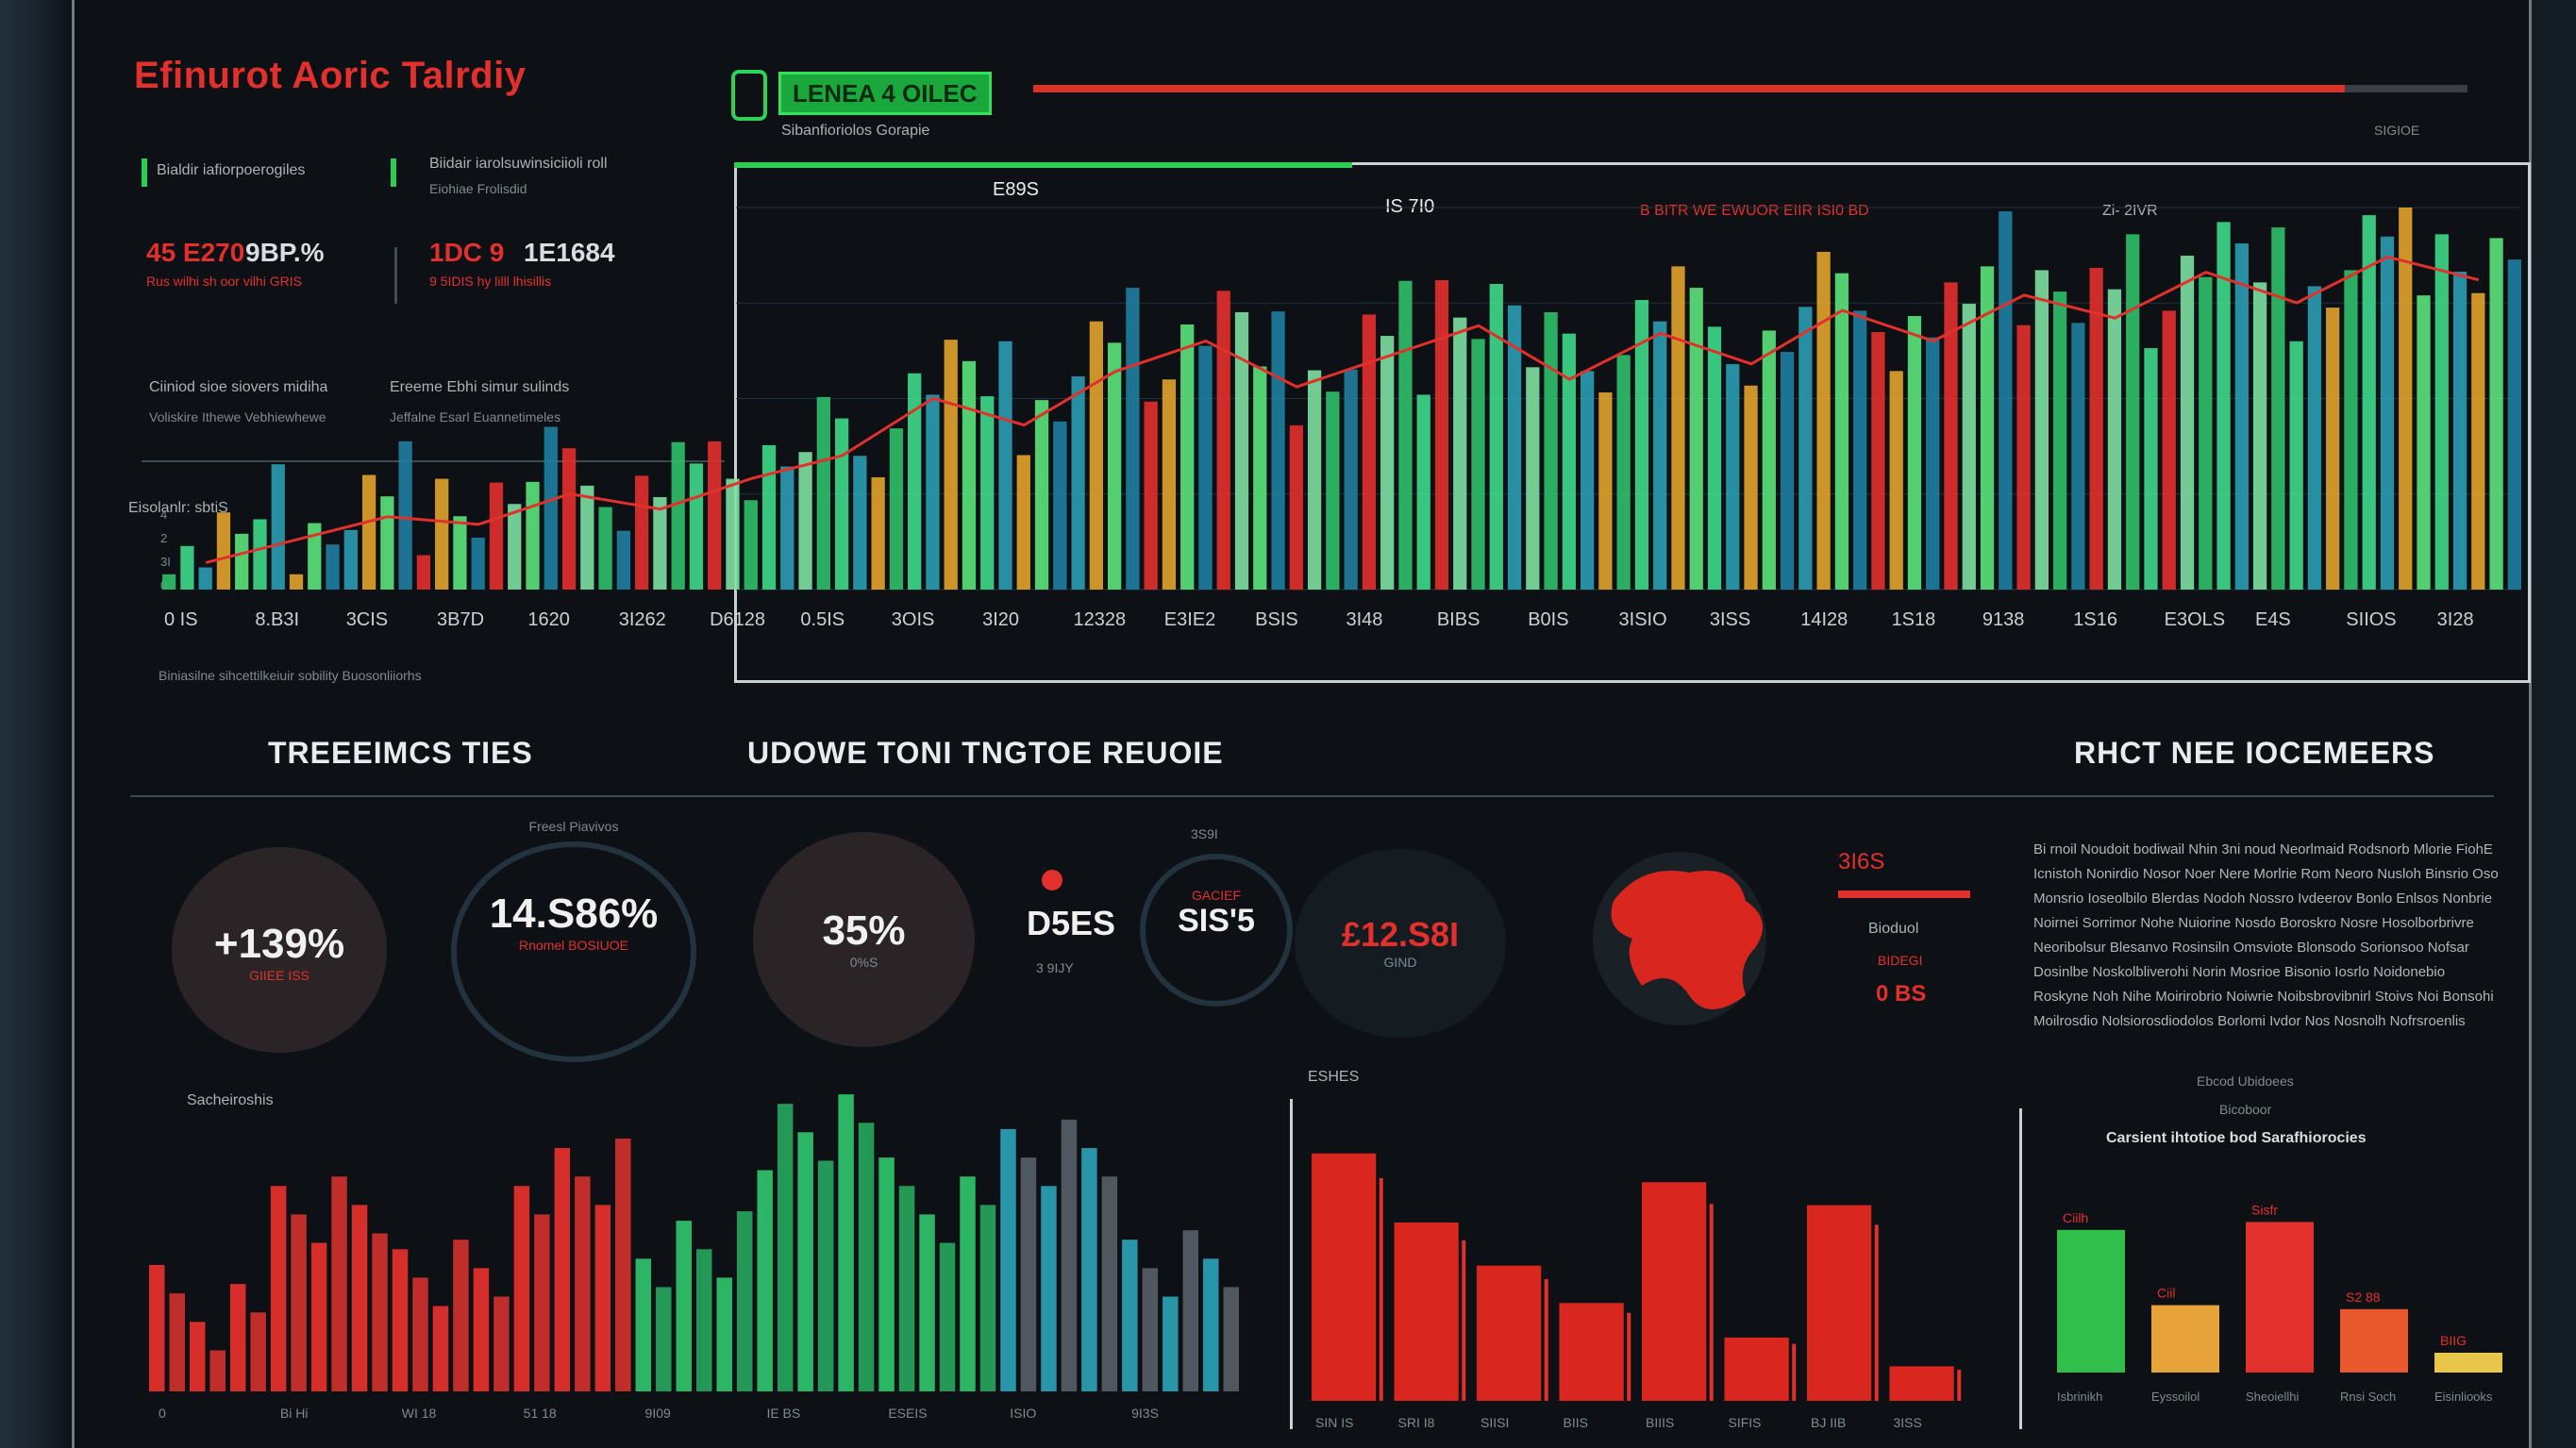 Image resolution: width=2576 pixels, height=1448 pixels. What do you see at coordinates (864, 939) in the screenshot?
I see `gauge-3: 35% 0%S` at bounding box center [864, 939].